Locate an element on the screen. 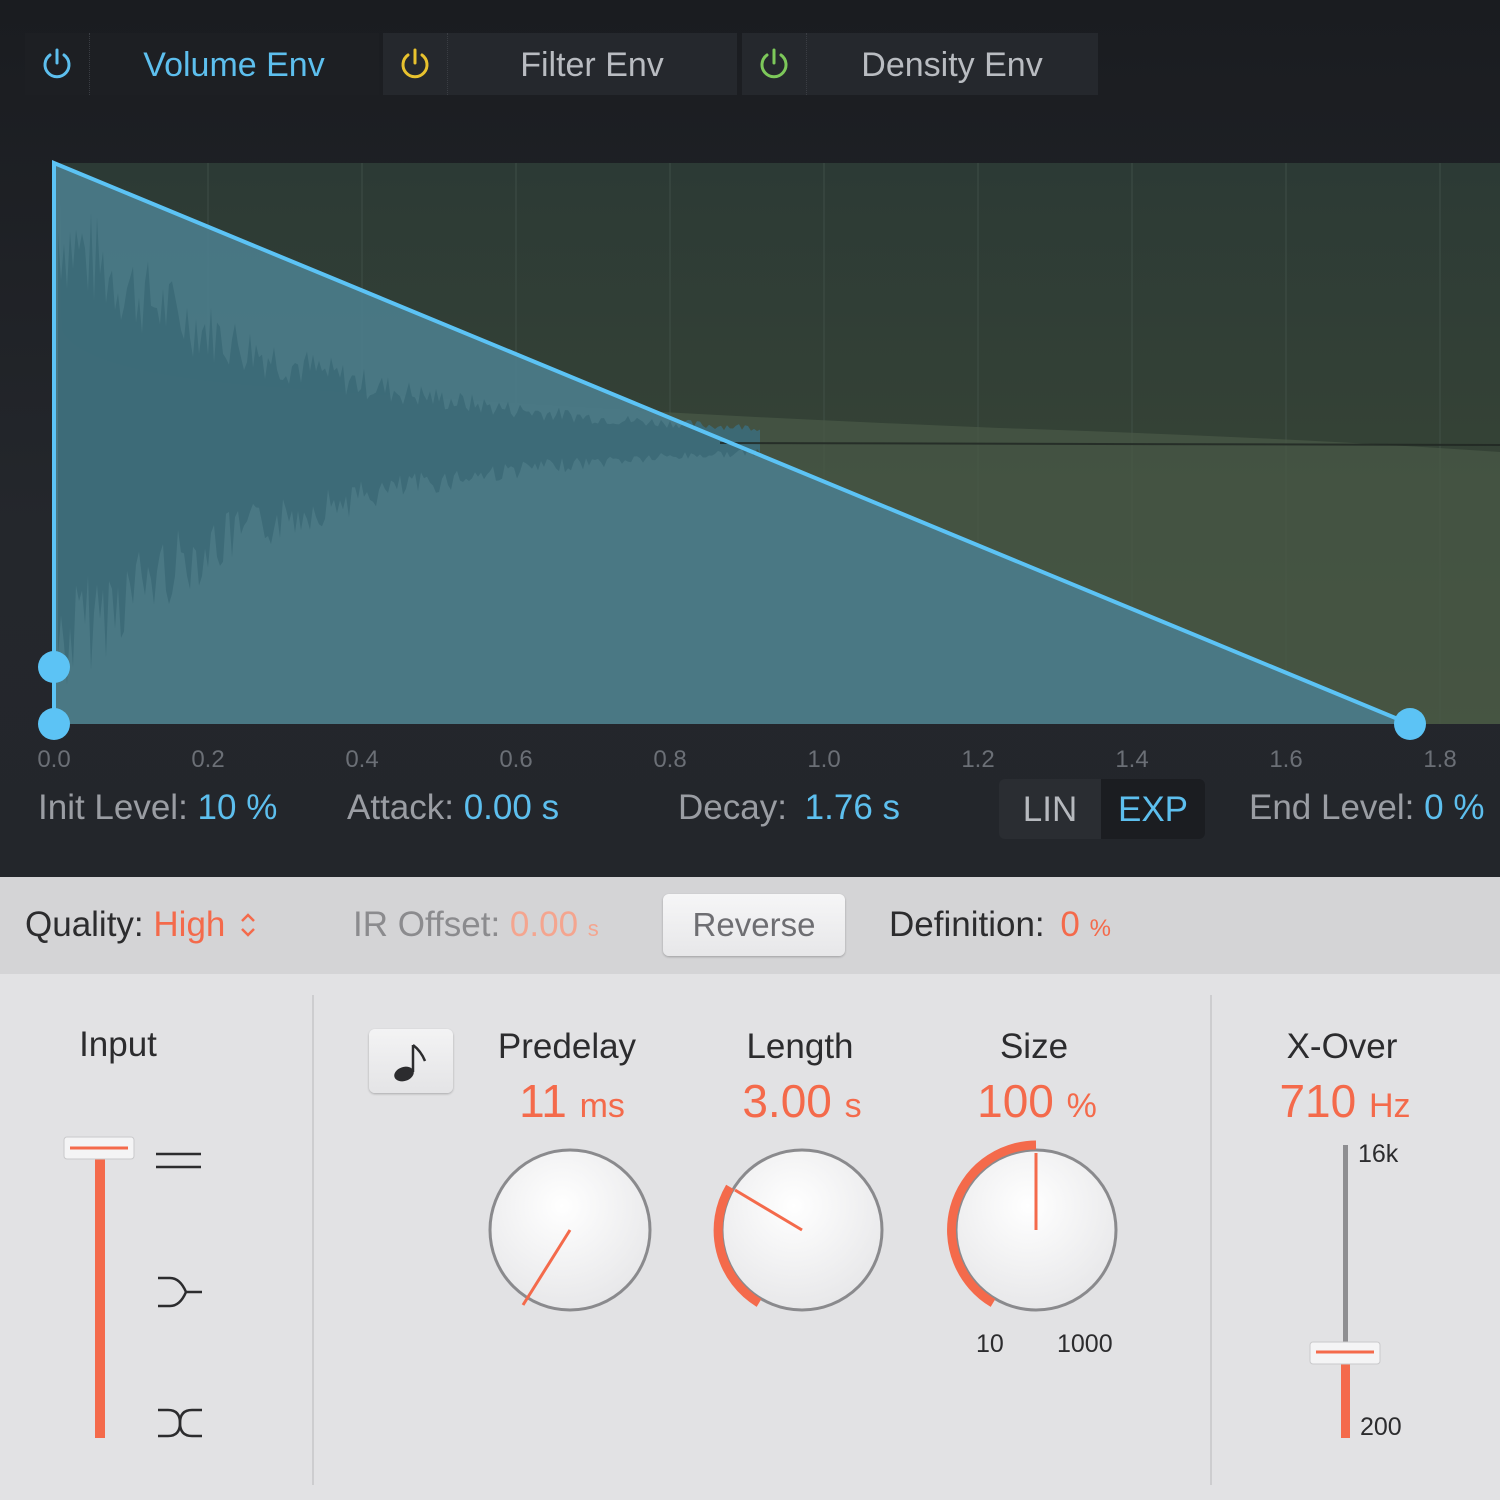 This screenshot has width=1500, height=1500. ir-waveform is located at coordinates (409, 449).